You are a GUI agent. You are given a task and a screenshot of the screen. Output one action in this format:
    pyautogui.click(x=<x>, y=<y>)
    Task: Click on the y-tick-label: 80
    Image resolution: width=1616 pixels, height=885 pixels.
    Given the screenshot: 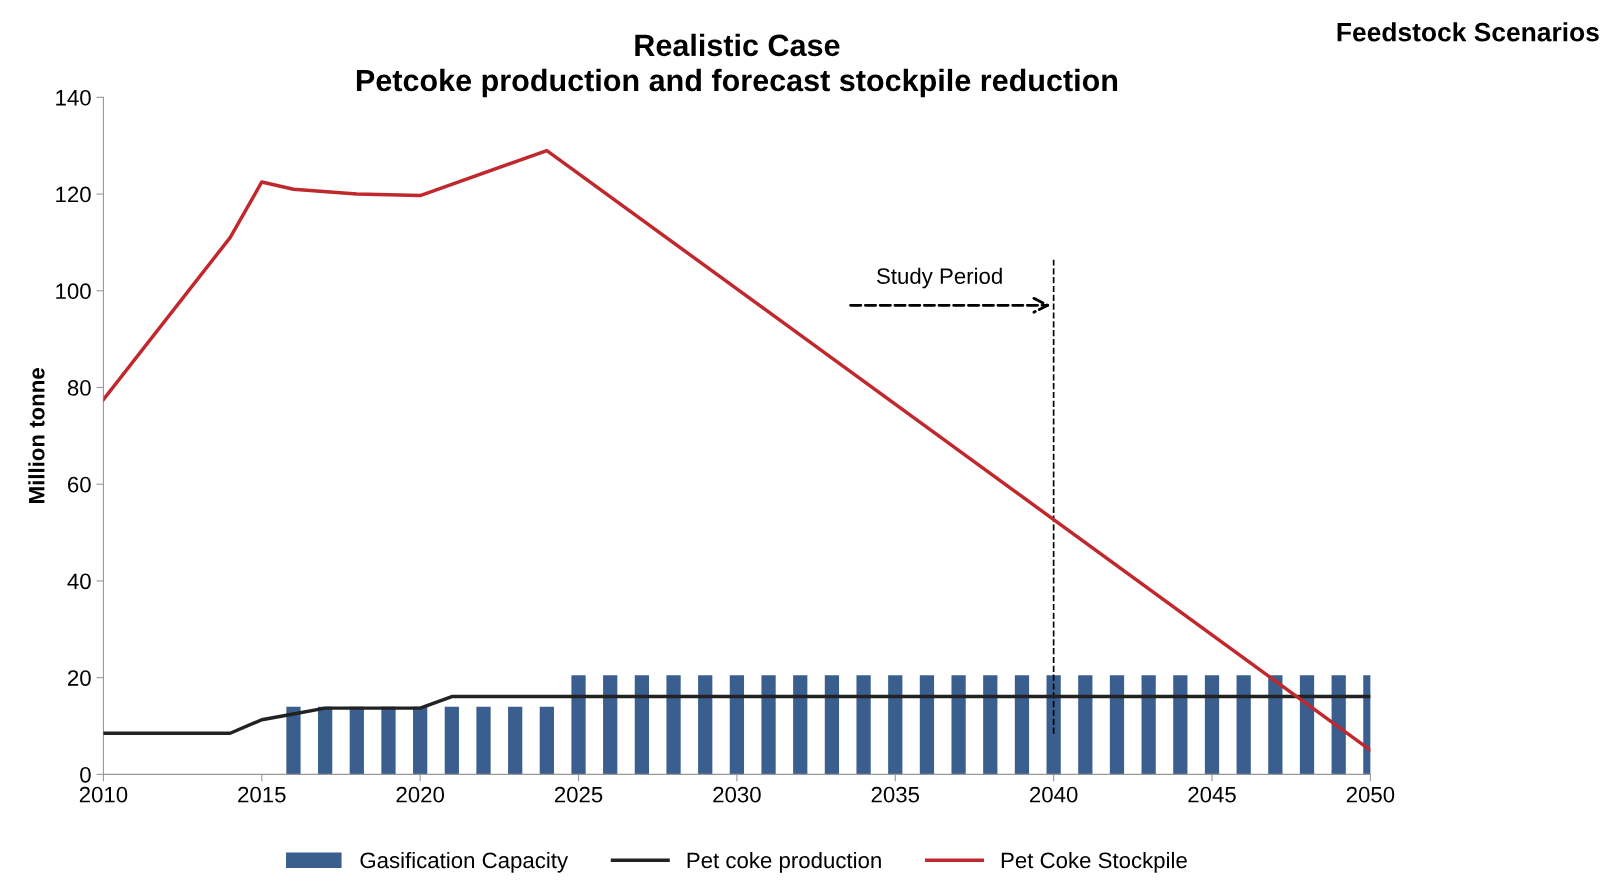 What is the action you would take?
    pyautogui.click(x=79, y=388)
    